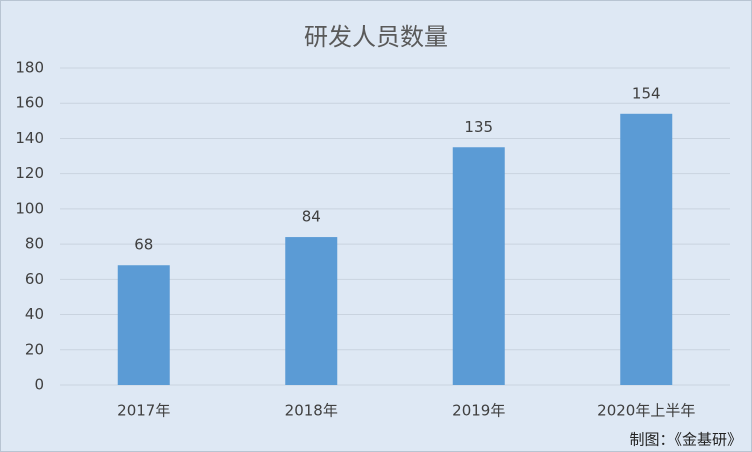 The image size is (752, 452). What do you see at coordinates (34, 349) in the screenshot?
I see `y-tick-label: 20` at bounding box center [34, 349].